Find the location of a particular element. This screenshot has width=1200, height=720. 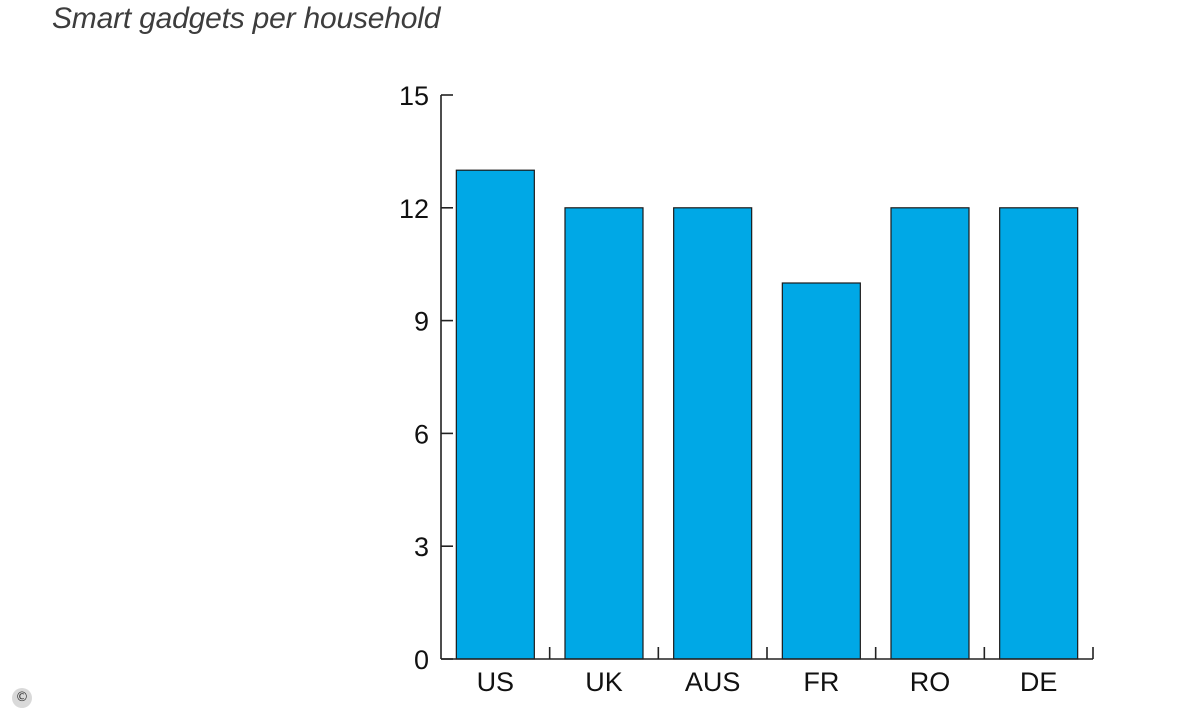

x-tick-label-ro: RO is located at coordinates (930, 682).